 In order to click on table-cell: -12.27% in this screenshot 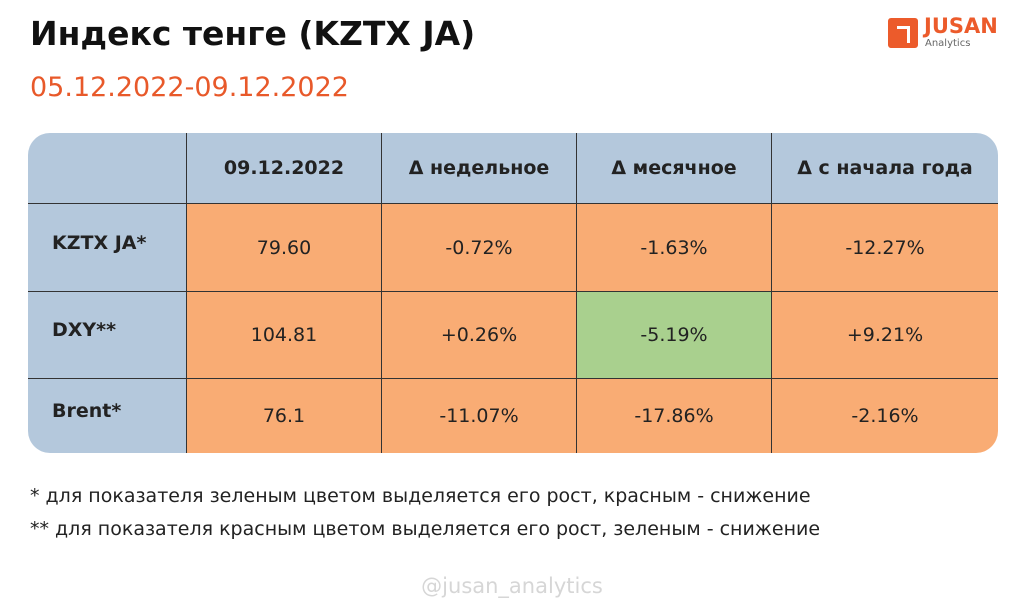, I will do `click(885, 248)`.